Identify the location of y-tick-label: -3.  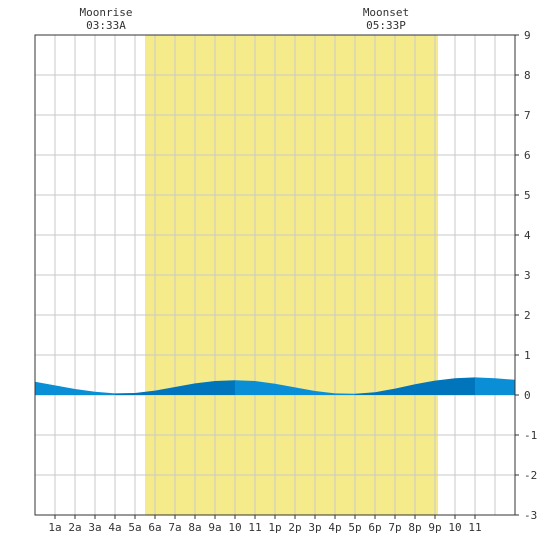
(530, 515).